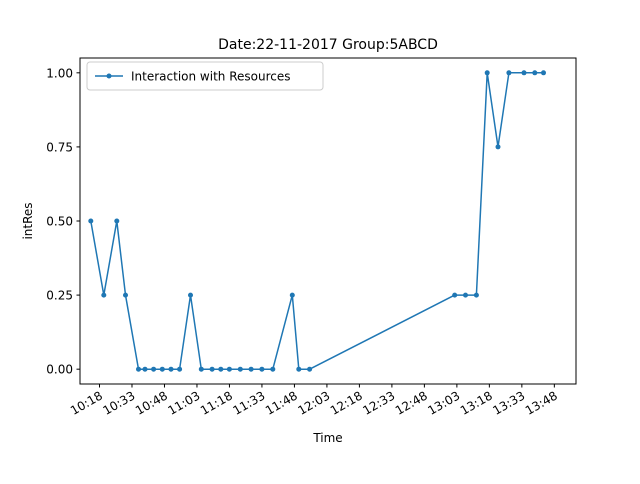  Describe the element at coordinates (59, 147) in the screenshot. I see `y-tick-label: 0.75` at that location.